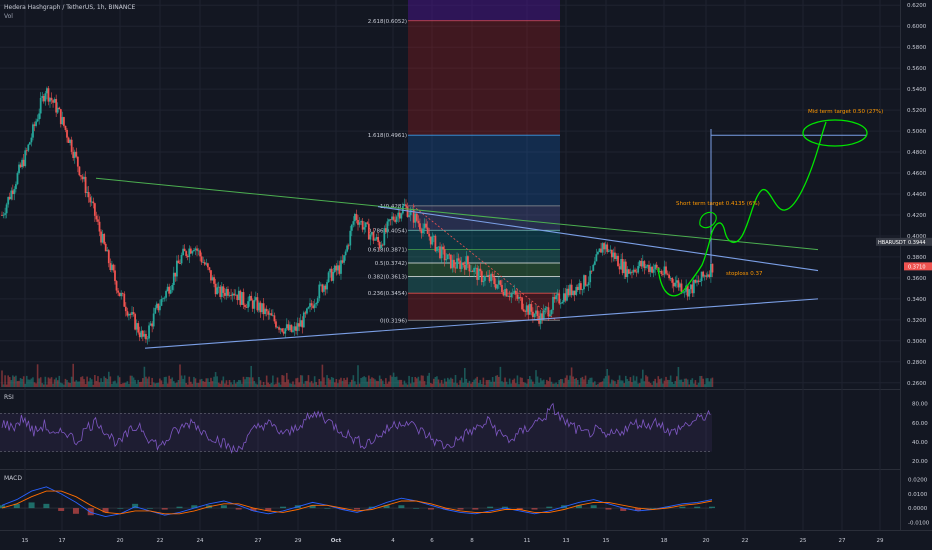 This screenshot has height=550, width=932. Describe the element at coordinates (880, 541) in the screenshot. I see `time-tick-19: 29` at that location.